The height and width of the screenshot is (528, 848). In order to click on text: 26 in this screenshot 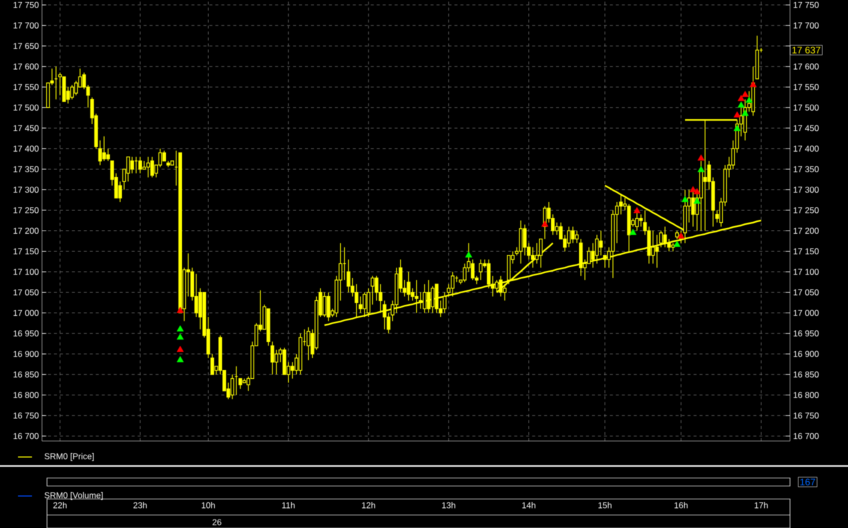, I will do `click(217, 522)`.